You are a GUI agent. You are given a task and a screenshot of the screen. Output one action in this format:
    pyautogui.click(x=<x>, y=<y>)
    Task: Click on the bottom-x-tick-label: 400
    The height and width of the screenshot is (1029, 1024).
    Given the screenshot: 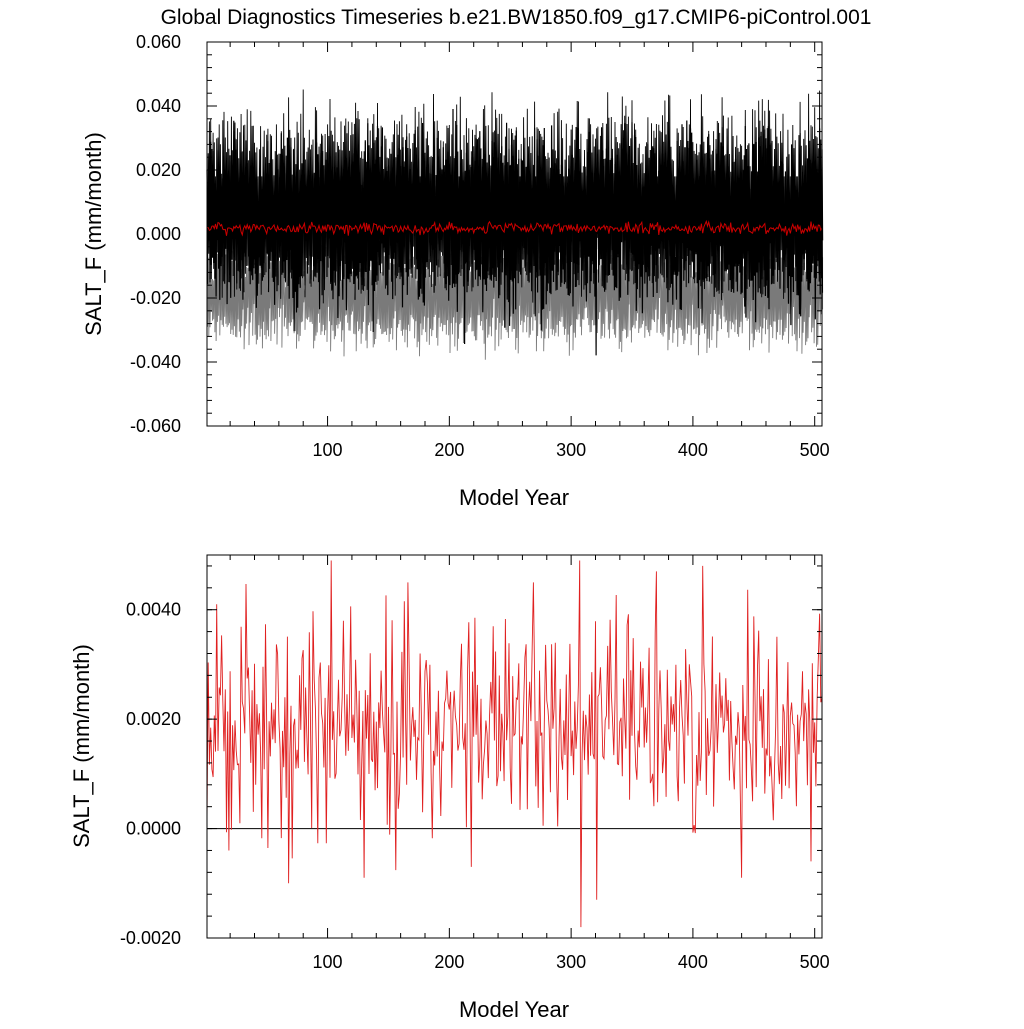 What is the action you would take?
    pyautogui.click(x=693, y=962)
    